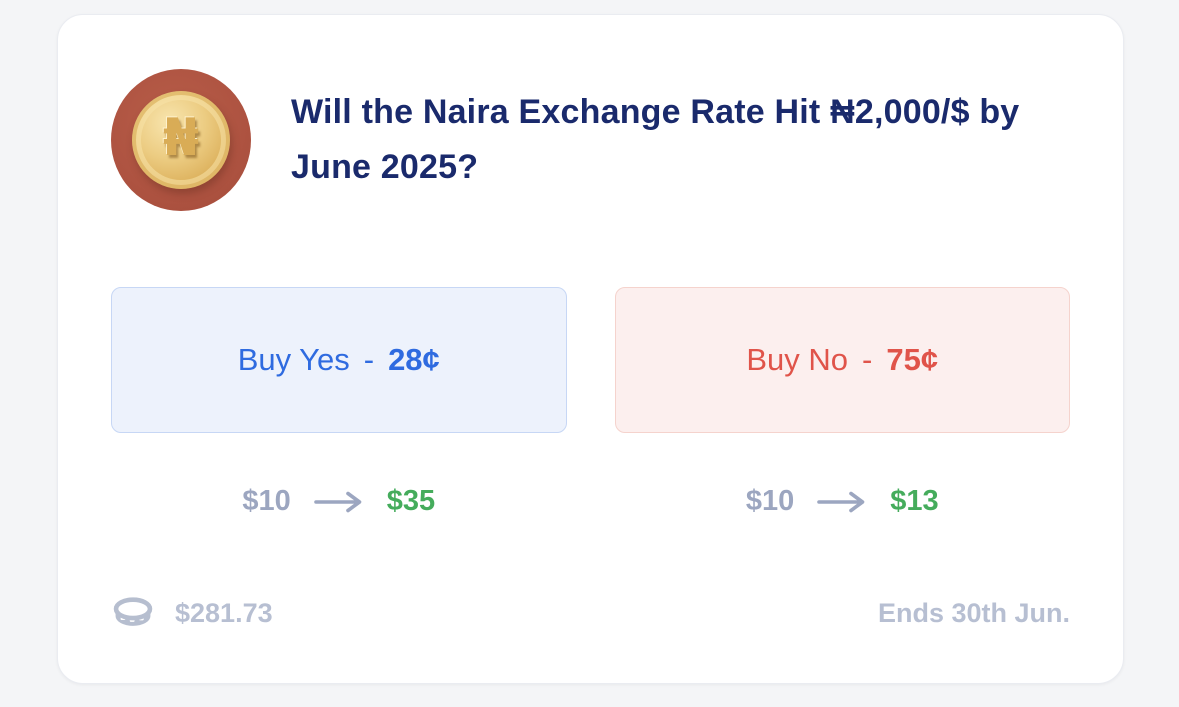  I want to click on volume-value: $281.73, so click(224, 612).